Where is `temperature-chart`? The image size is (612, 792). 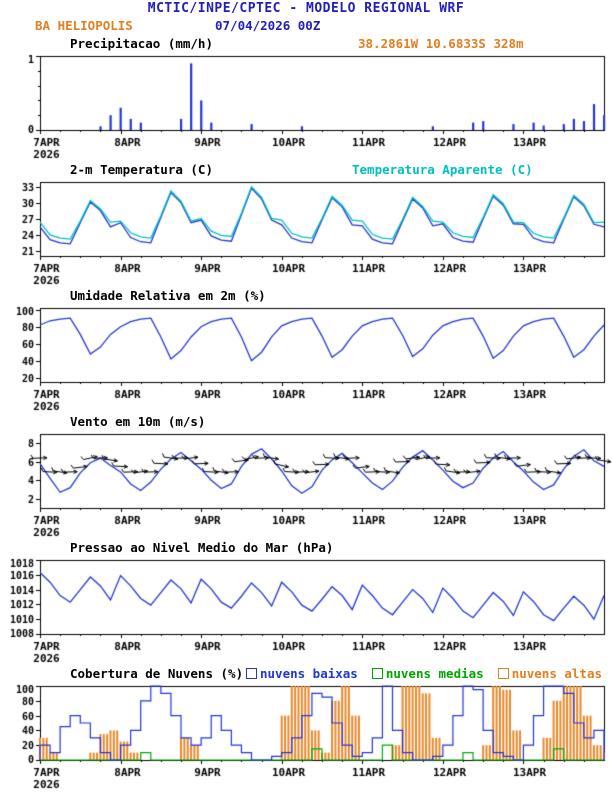
temperature-chart is located at coordinates (306, 233).